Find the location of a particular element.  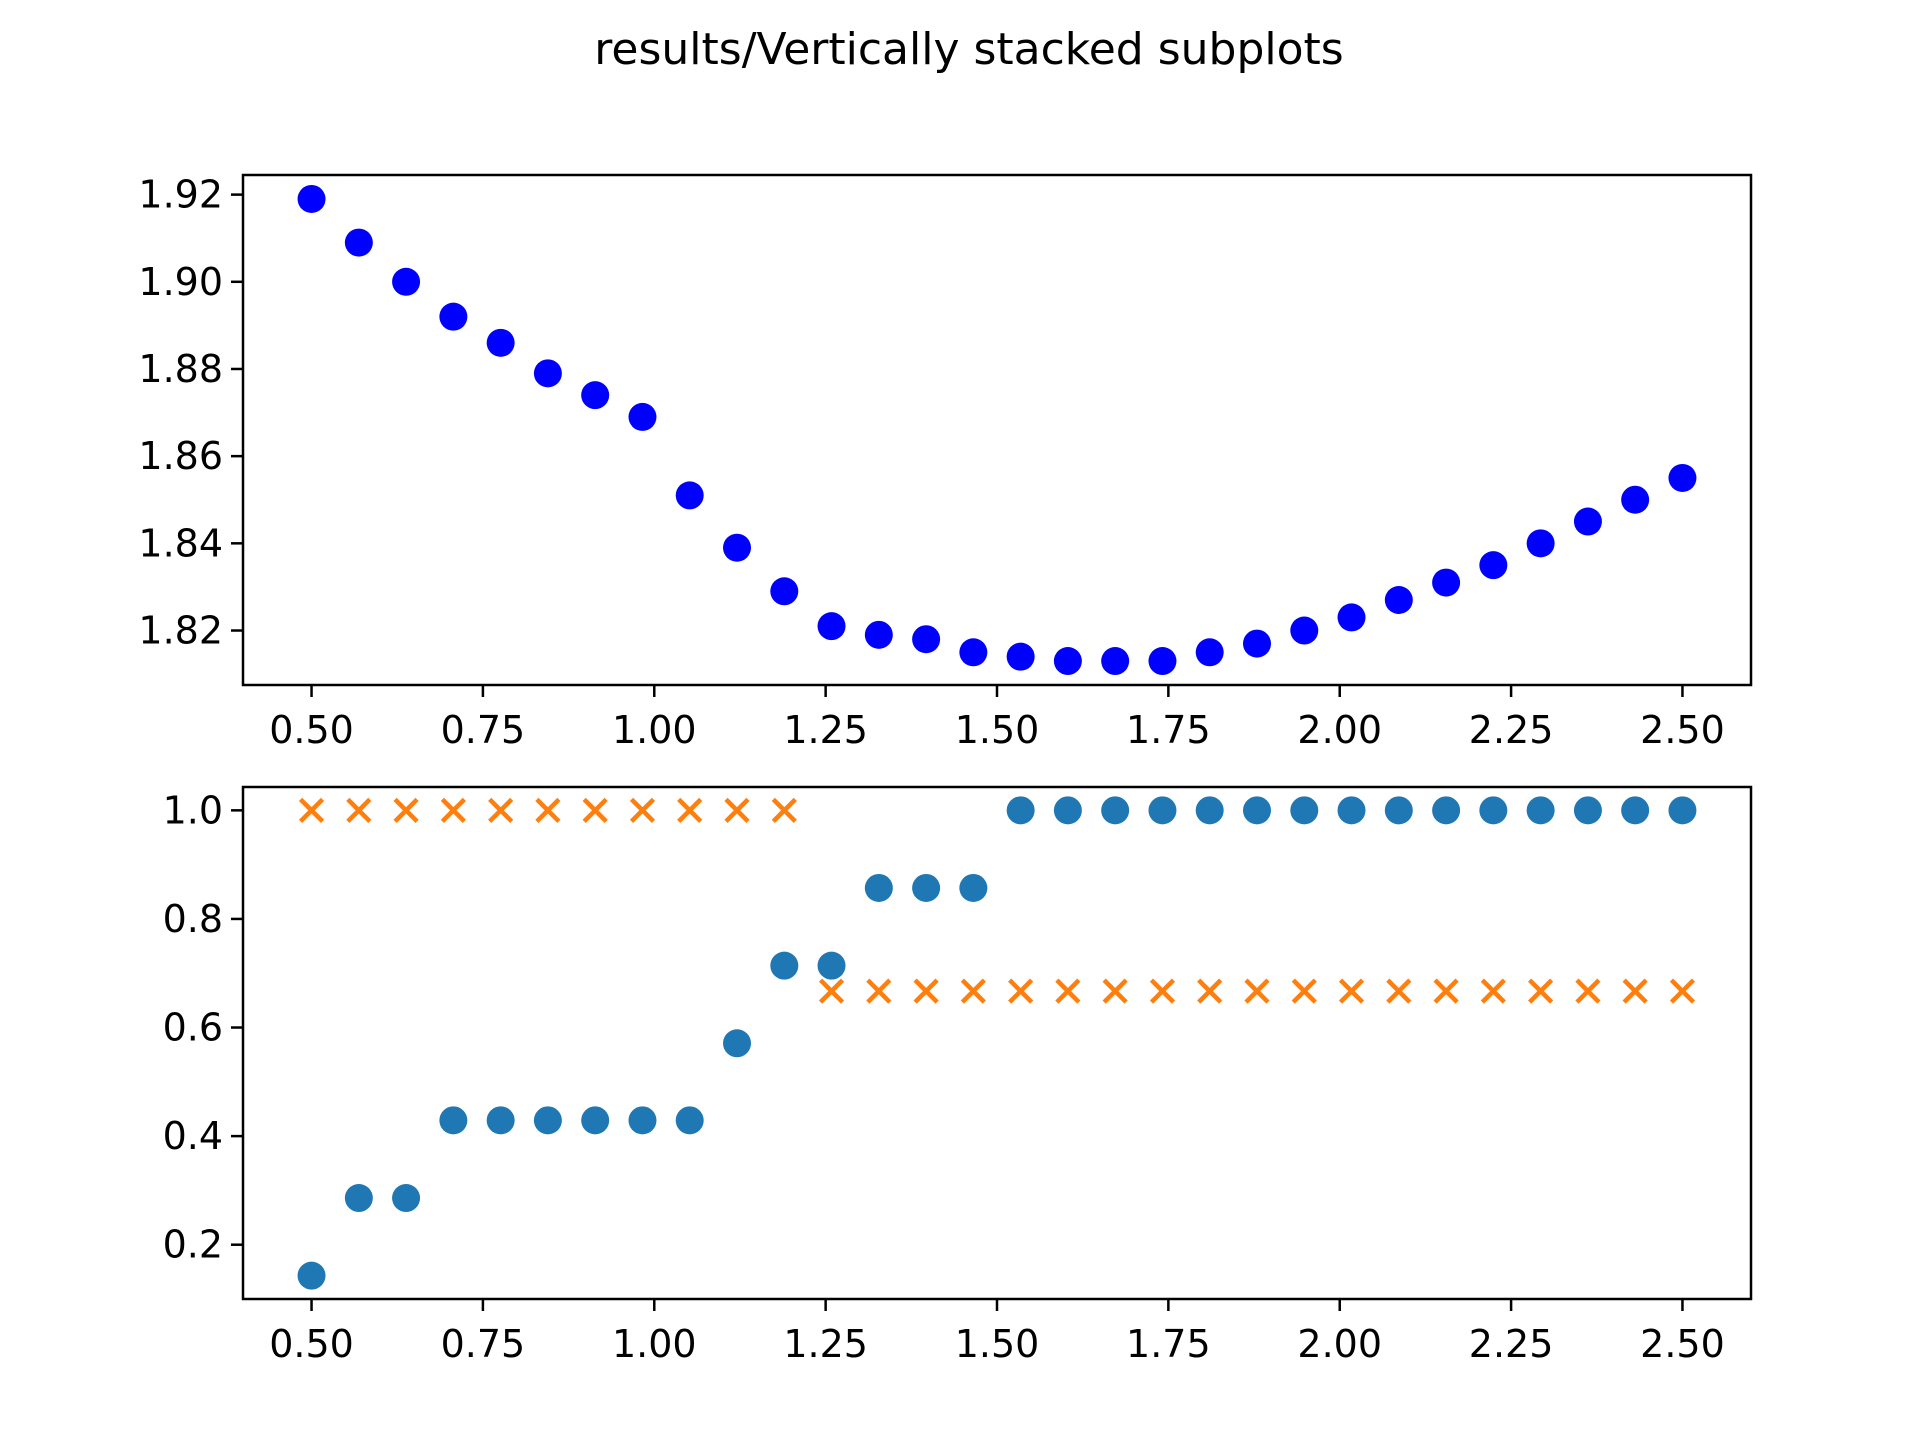

bottom-y-tick-label: 0.4 is located at coordinates (193, 1136).